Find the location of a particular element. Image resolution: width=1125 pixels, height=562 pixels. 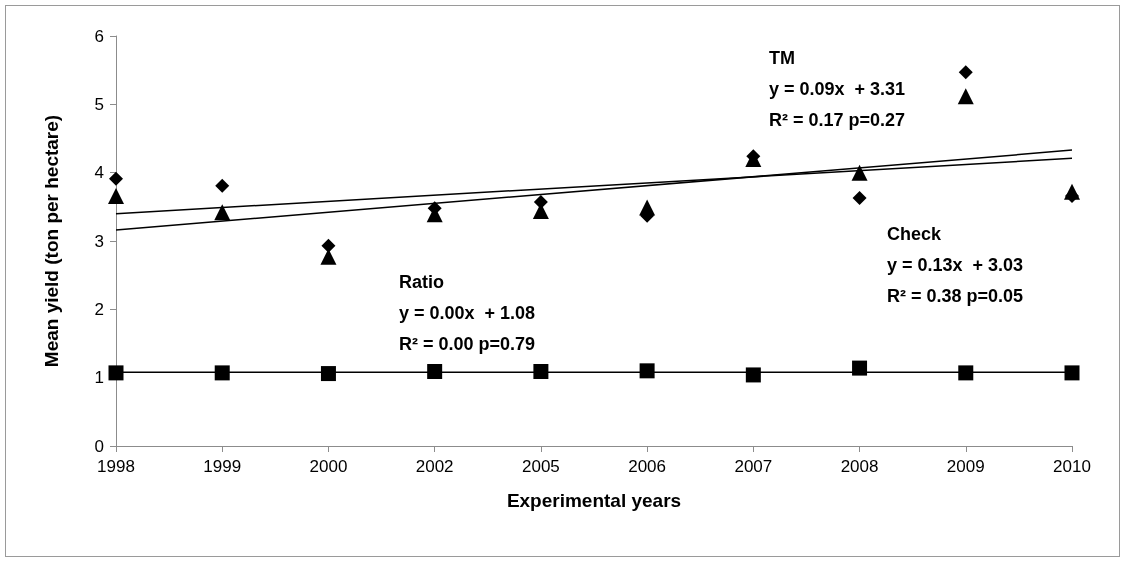

x-tick-label: 2005 is located at coordinates (540, 466).